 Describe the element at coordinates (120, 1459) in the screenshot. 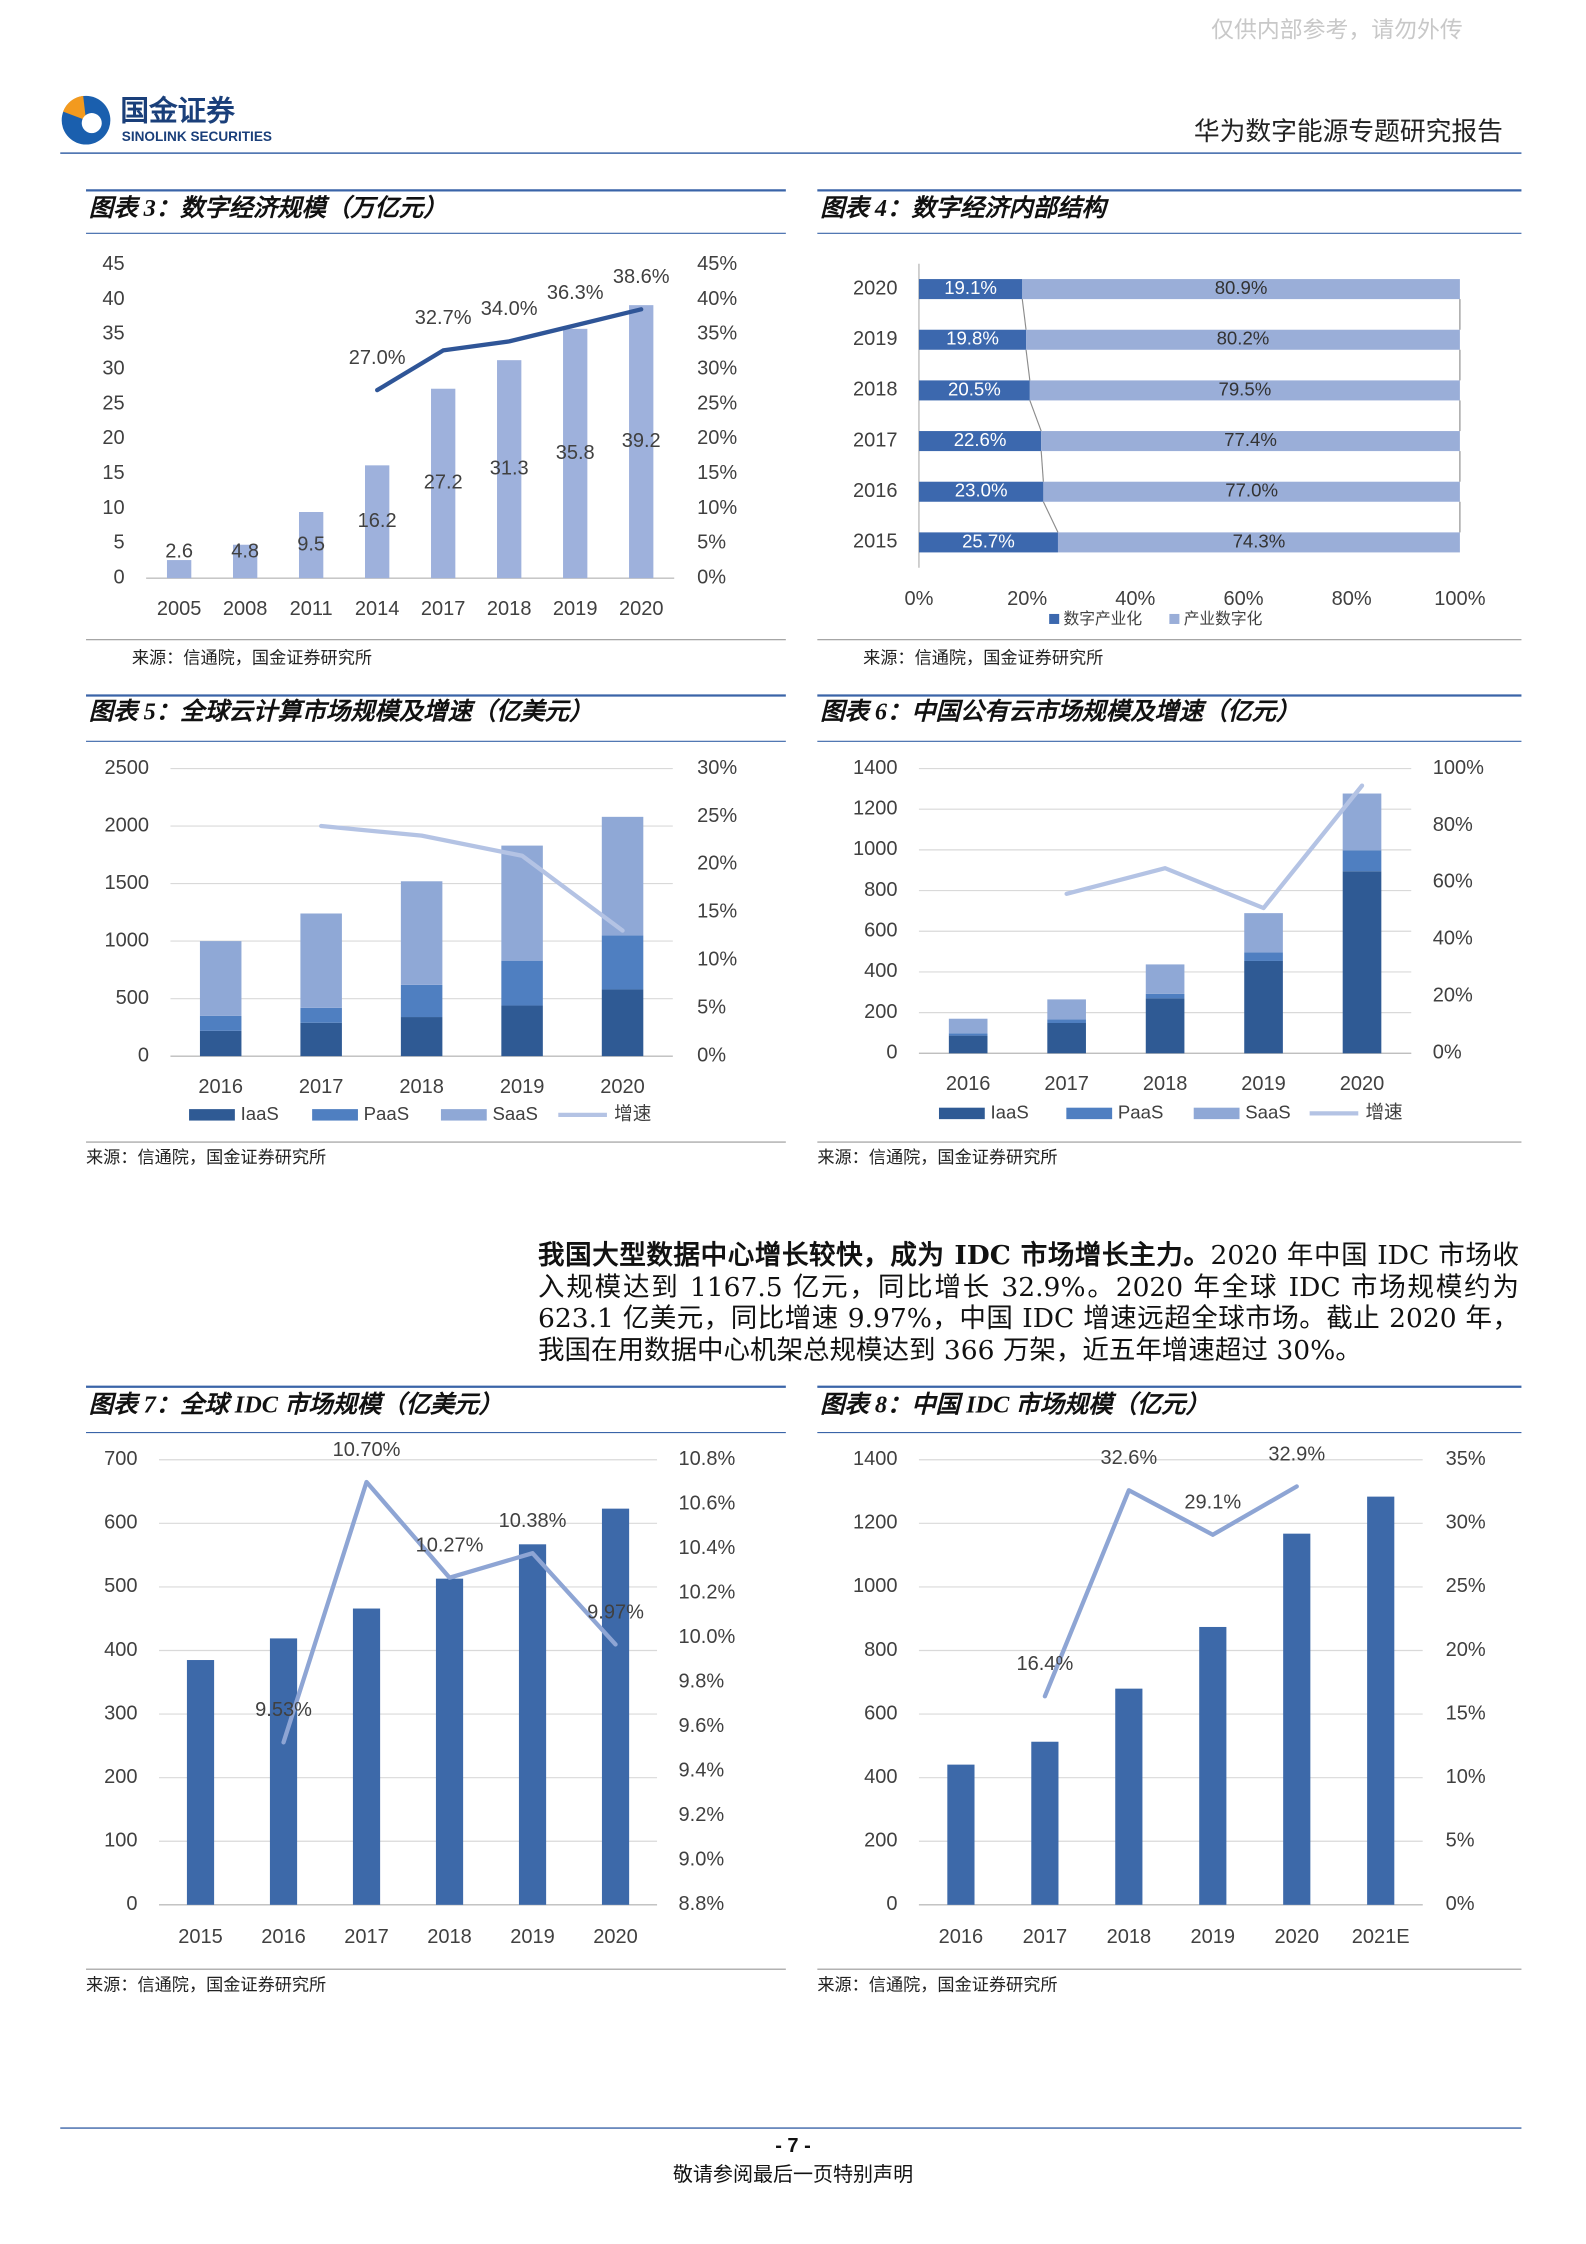

I see `y-tick-label: 700` at that location.